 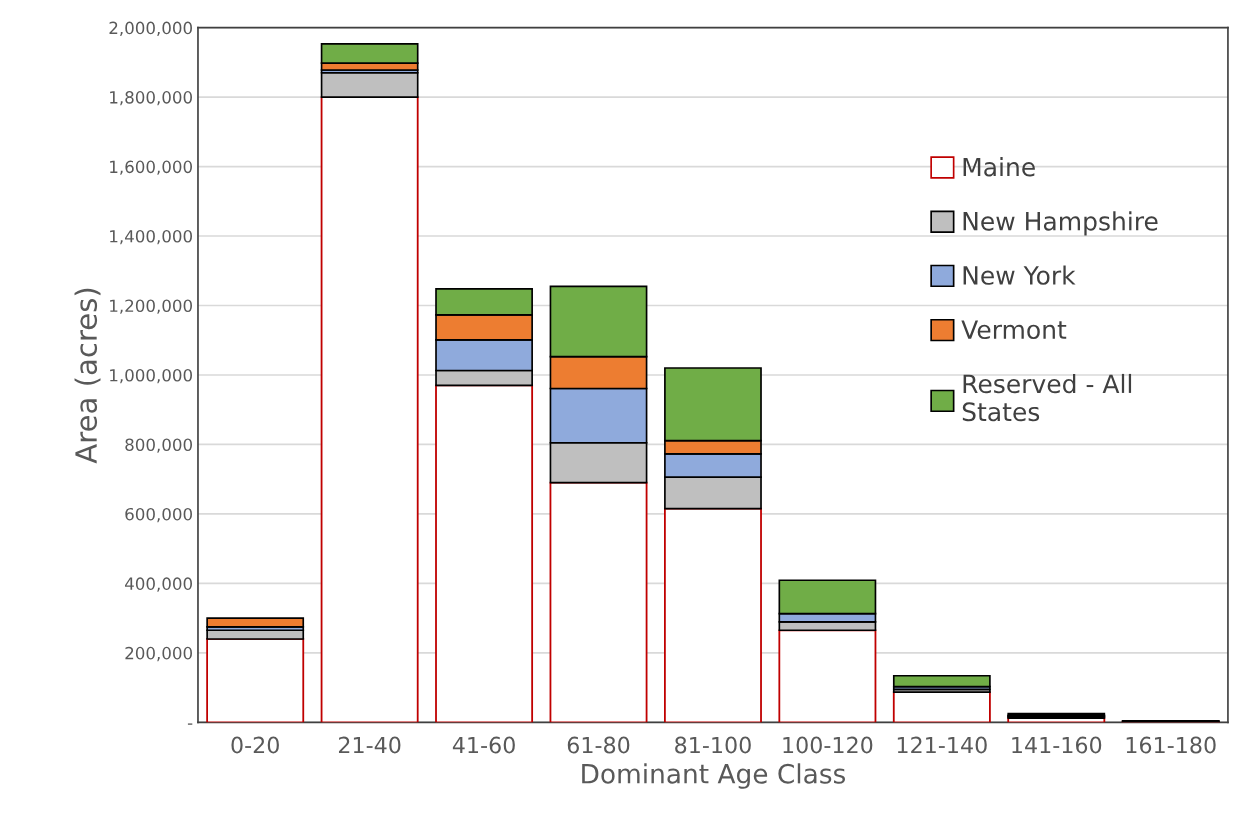 I want to click on legend-label: New Hampshire, so click(x=1060, y=223).